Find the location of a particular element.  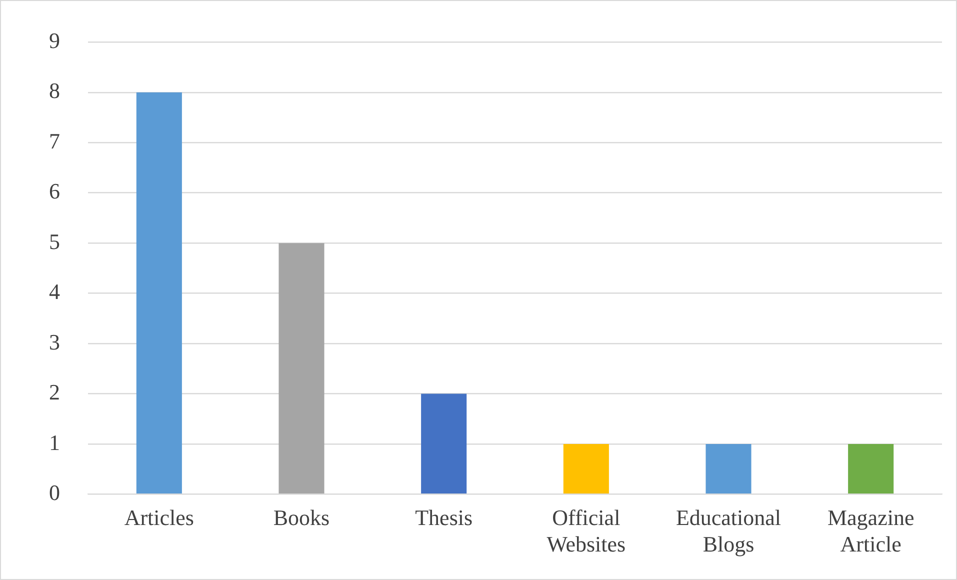

x-tick-label: Articles is located at coordinates (159, 517).